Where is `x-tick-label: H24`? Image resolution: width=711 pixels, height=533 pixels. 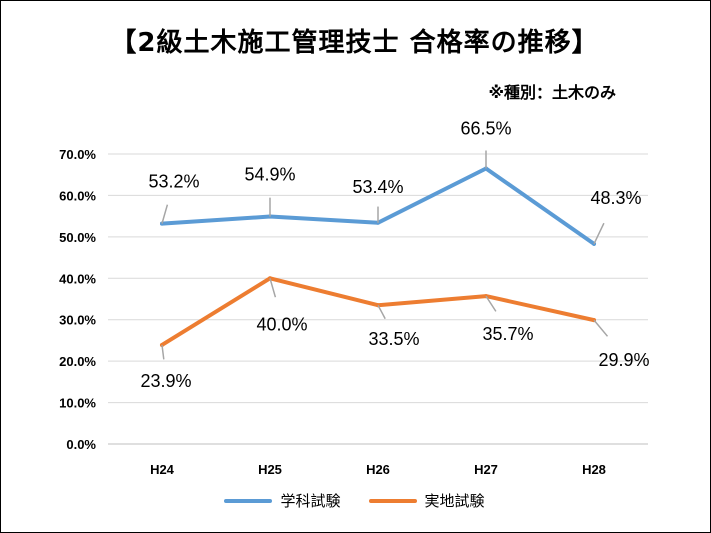
x-tick-label: H24 is located at coordinates (162, 469).